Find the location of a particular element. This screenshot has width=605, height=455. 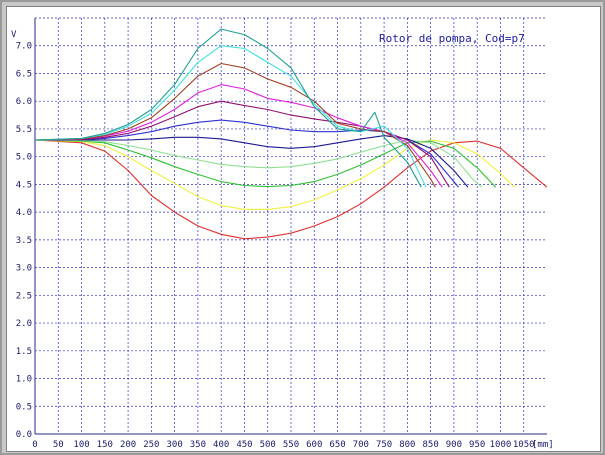

y-tick-label: 2.0 is located at coordinates (24, 324).